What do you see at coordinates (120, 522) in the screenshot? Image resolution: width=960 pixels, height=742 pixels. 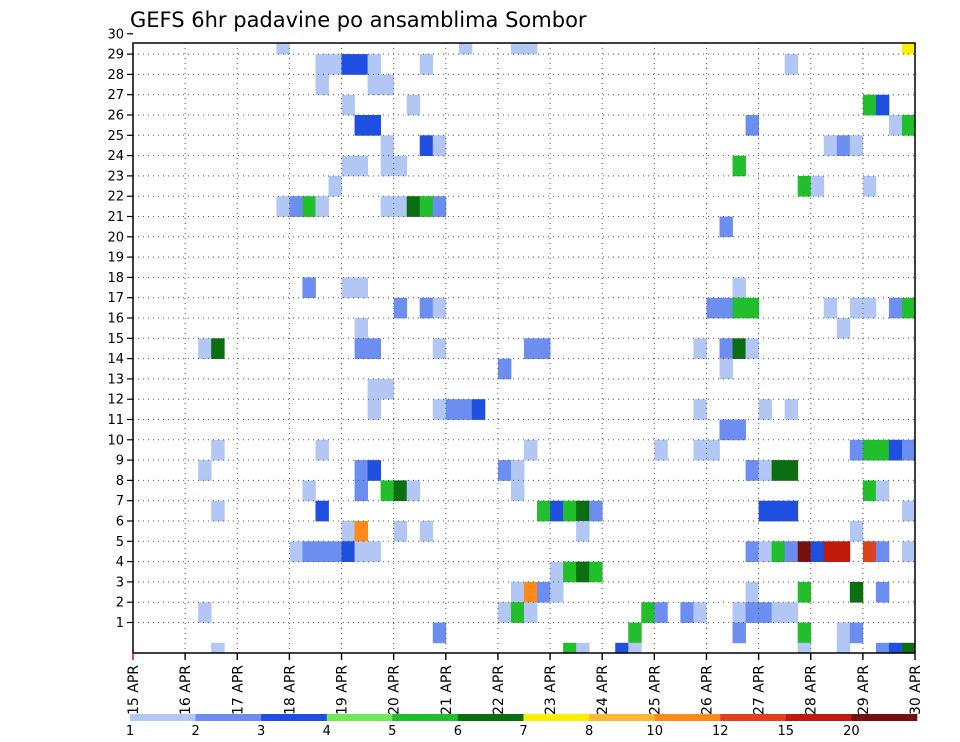 I see `y-tick-label-6: 6` at bounding box center [120, 522].